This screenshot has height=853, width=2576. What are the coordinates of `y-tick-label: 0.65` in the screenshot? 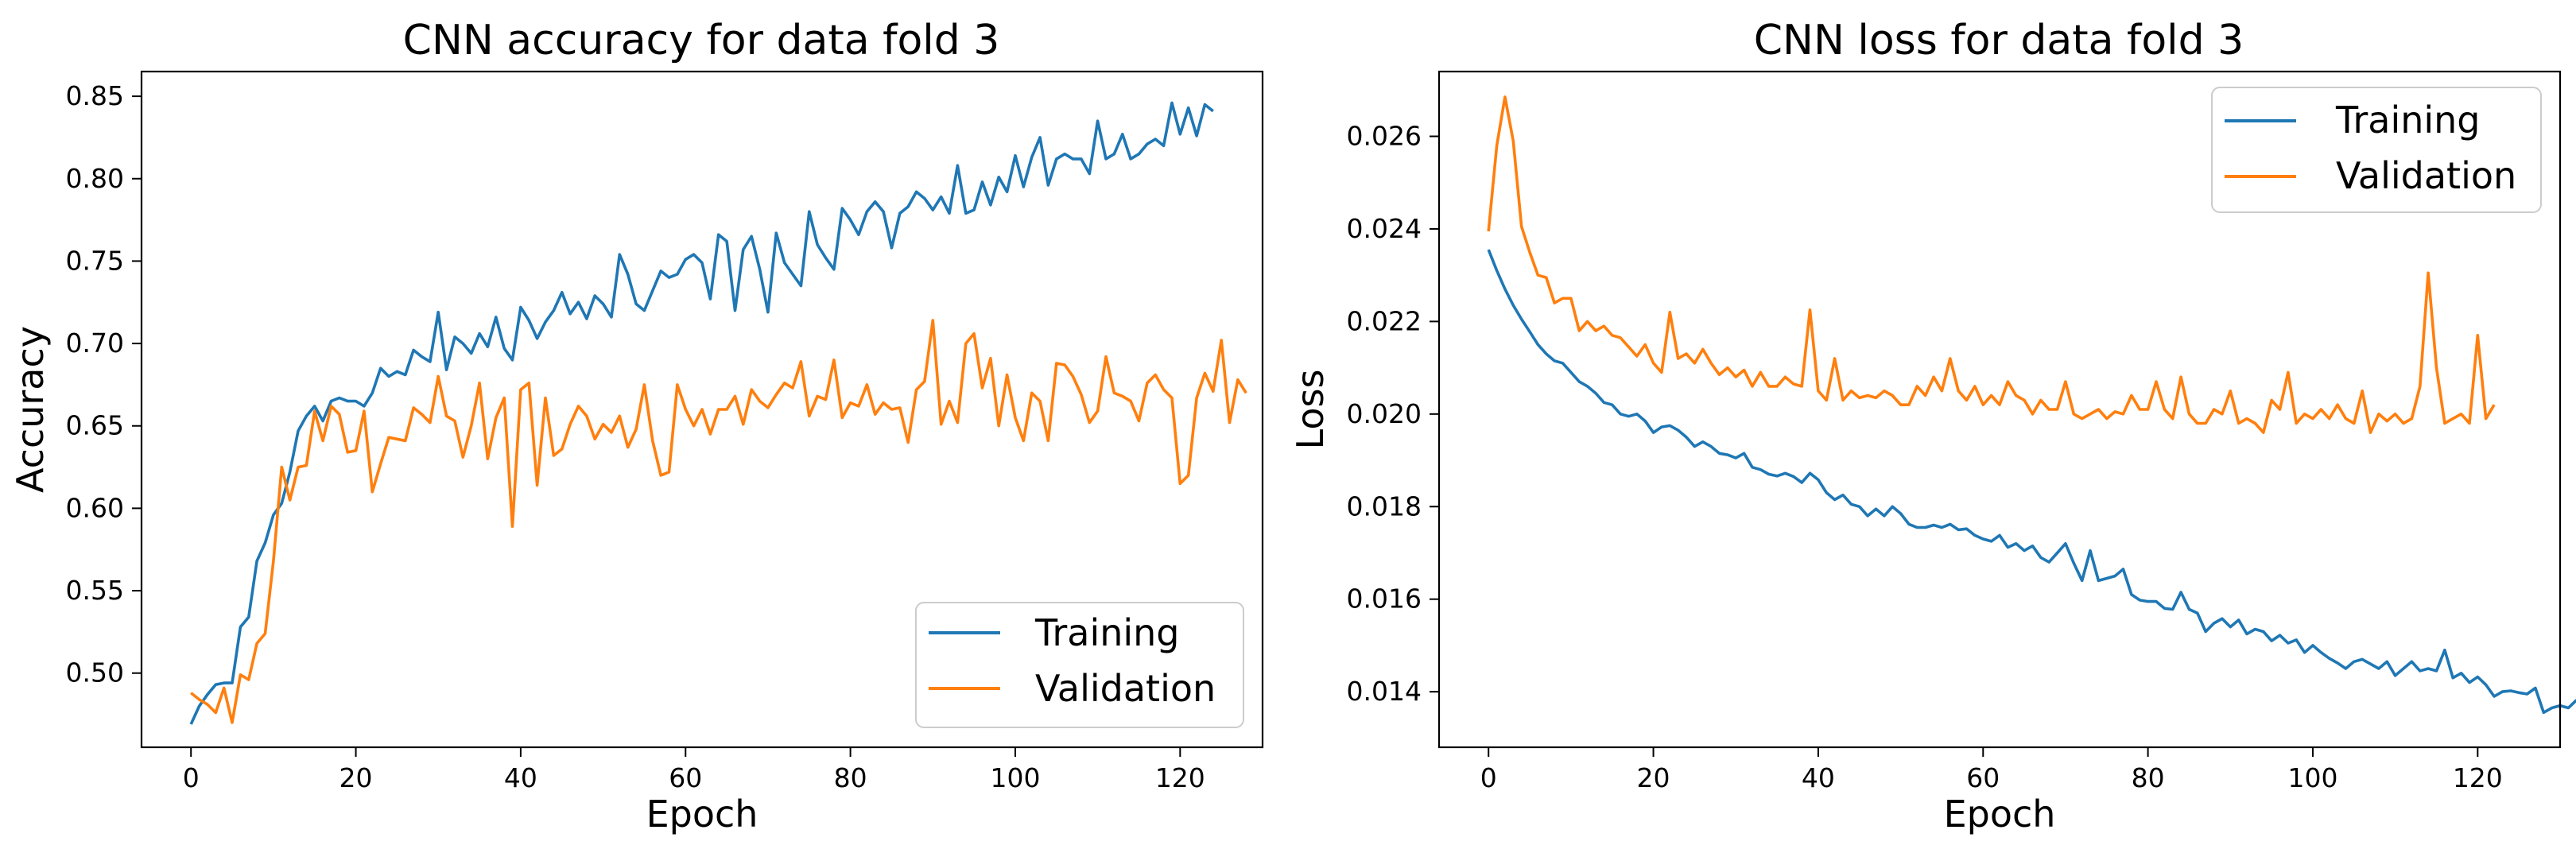 It's located at (95, 425).